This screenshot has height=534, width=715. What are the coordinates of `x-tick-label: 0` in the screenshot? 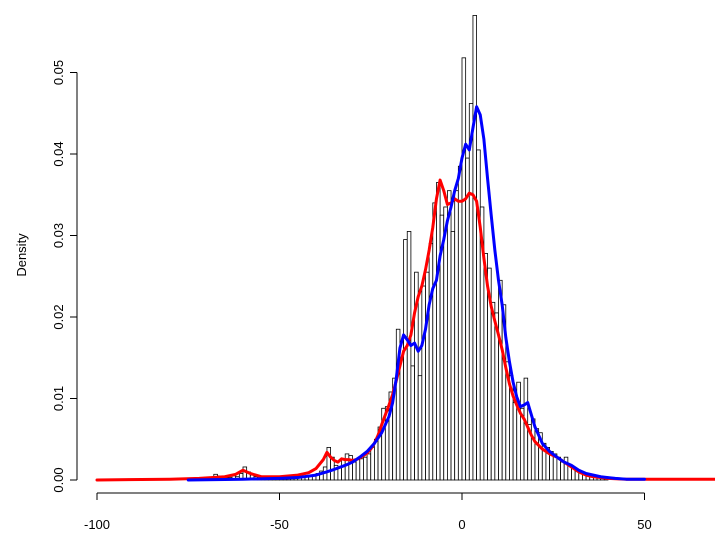 It's located at (461, 524).